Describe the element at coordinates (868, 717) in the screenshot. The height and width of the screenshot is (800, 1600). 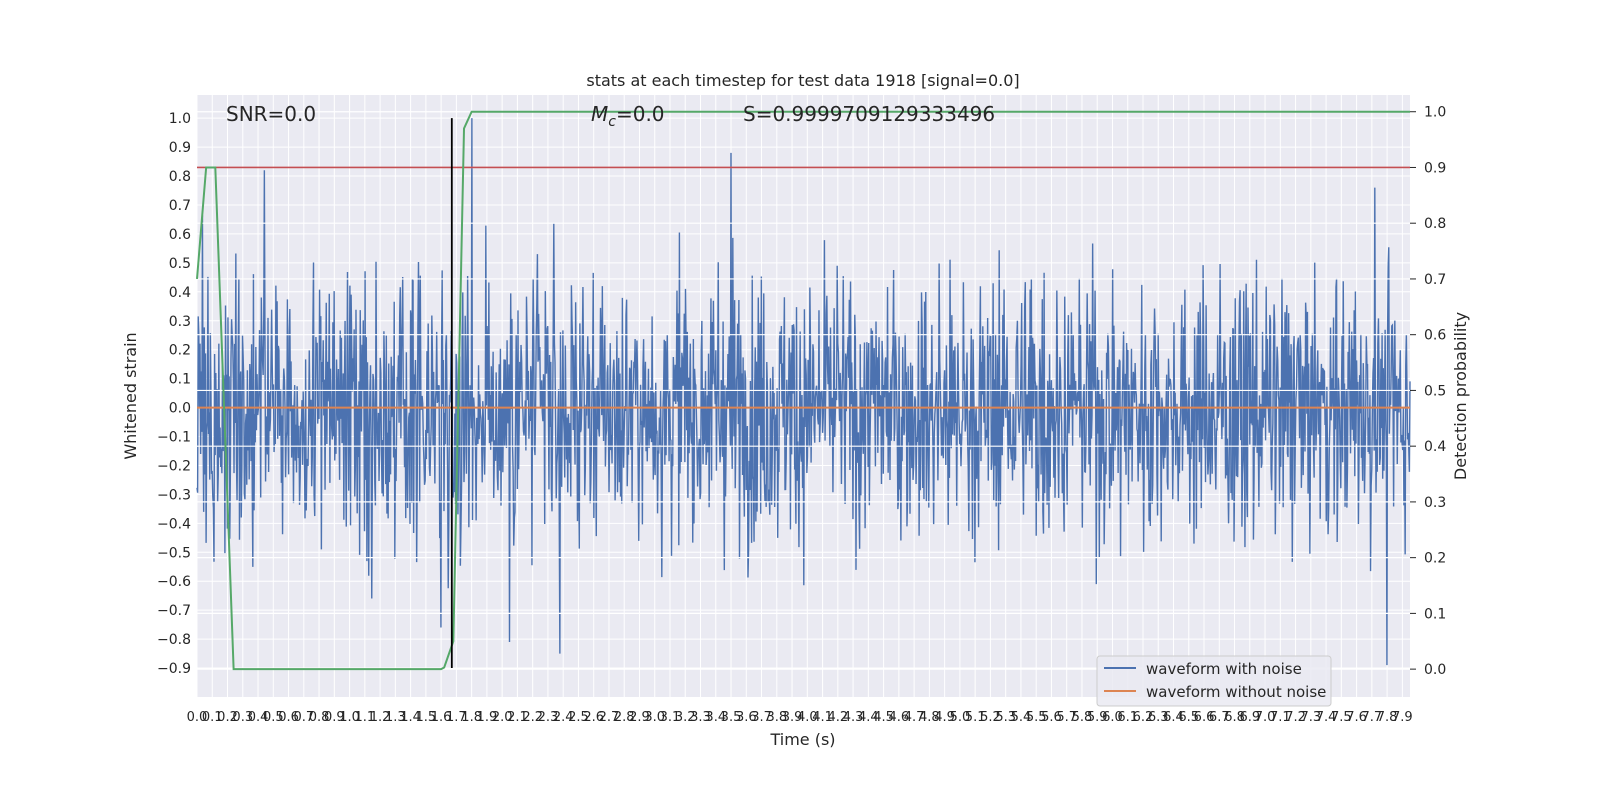
I see `x-tick-label: 4.4` at that location.